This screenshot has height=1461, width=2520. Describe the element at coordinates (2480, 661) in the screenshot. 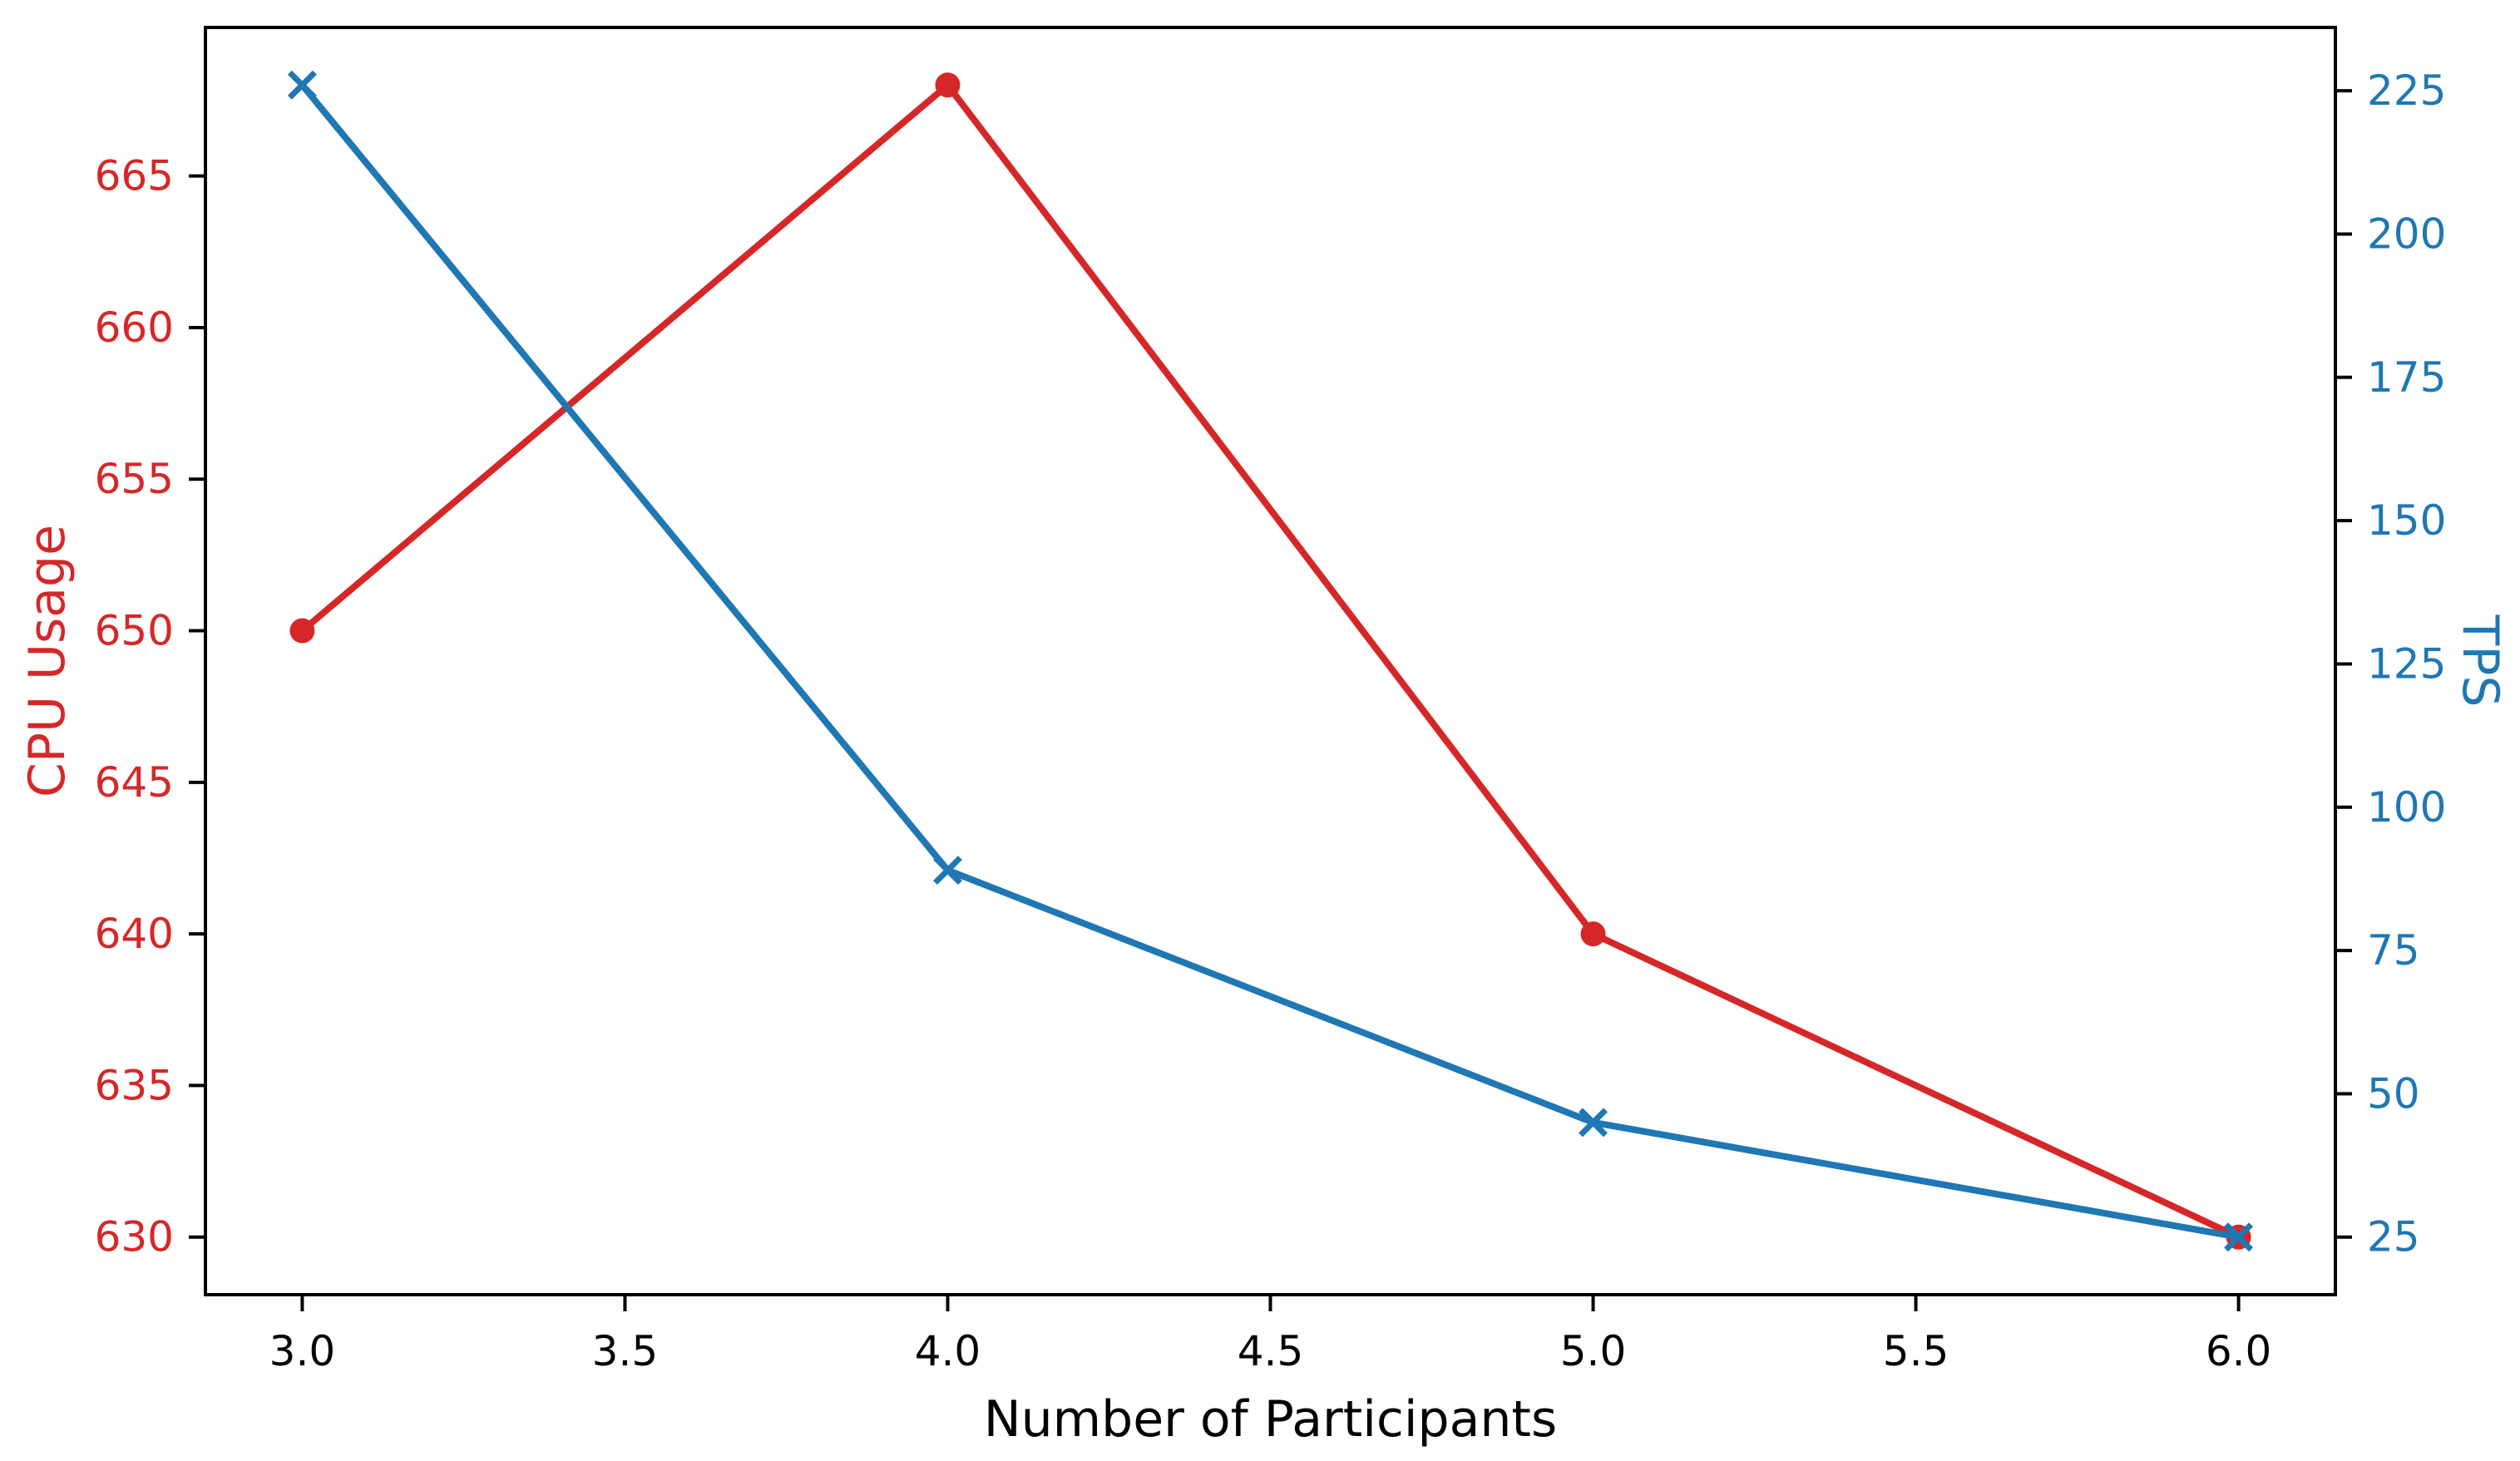

I see `right-y-axis-label: TPS` at that location.